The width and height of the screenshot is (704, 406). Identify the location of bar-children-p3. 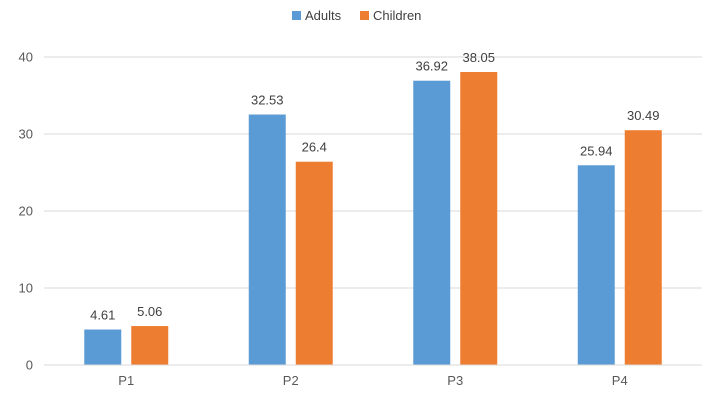
(479, 218).